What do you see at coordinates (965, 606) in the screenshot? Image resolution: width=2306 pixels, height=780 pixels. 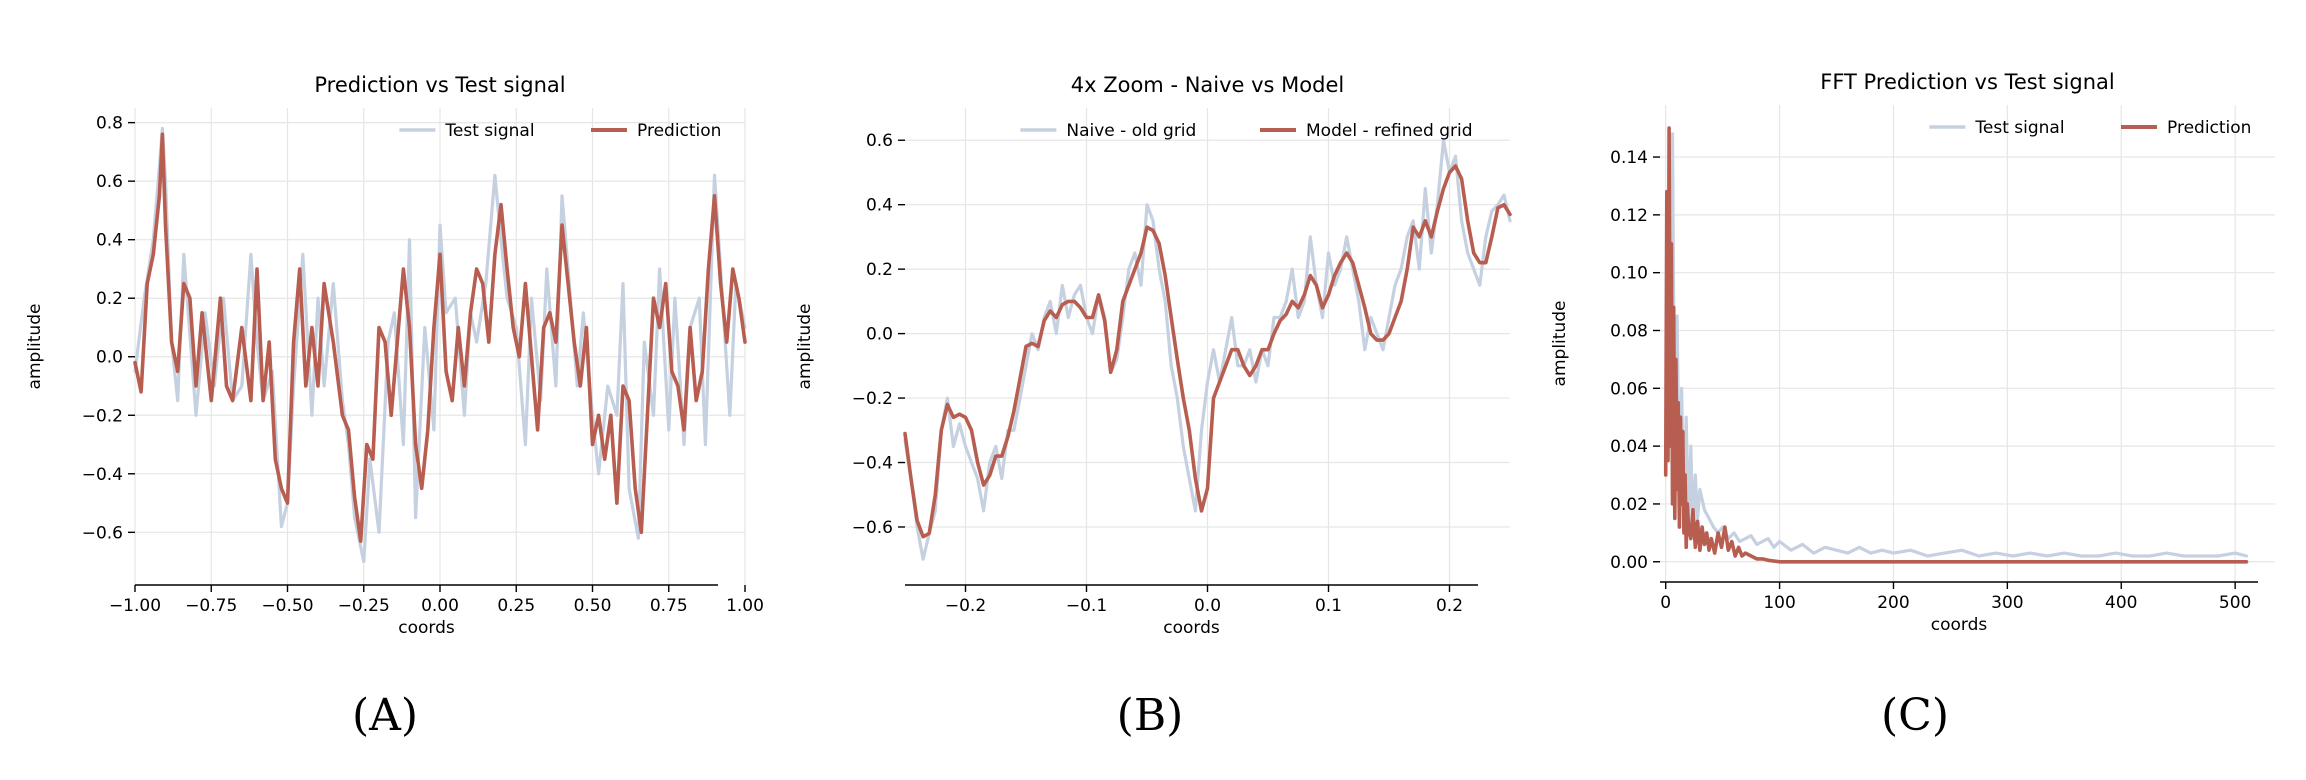 I see `x-tick-label: −0.2` at bounding box center [965, 606].